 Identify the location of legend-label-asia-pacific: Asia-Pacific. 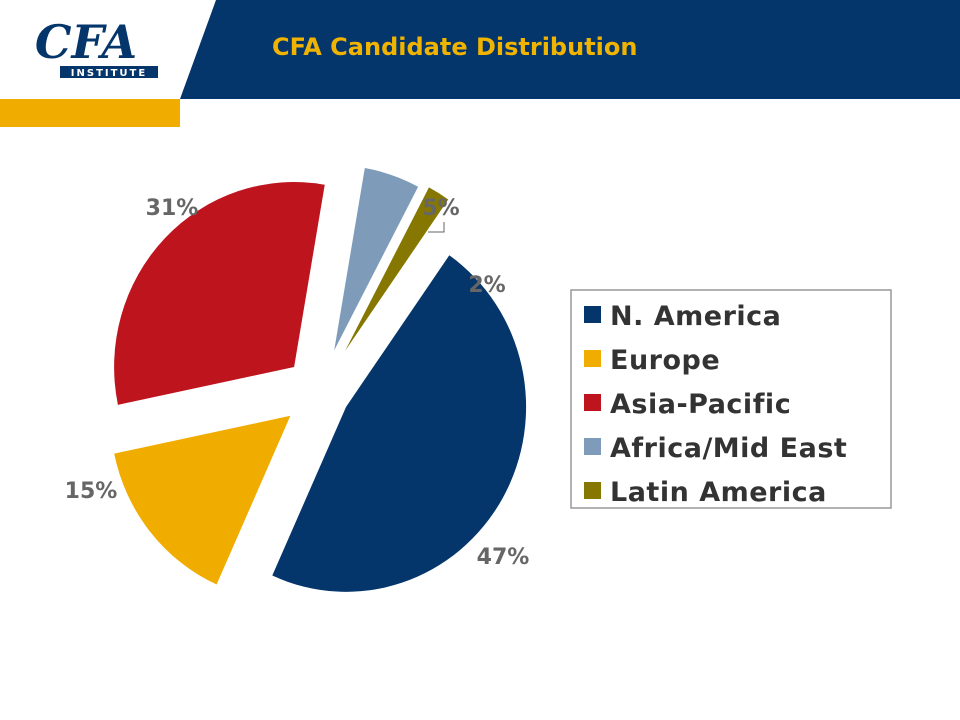
(700, 404).